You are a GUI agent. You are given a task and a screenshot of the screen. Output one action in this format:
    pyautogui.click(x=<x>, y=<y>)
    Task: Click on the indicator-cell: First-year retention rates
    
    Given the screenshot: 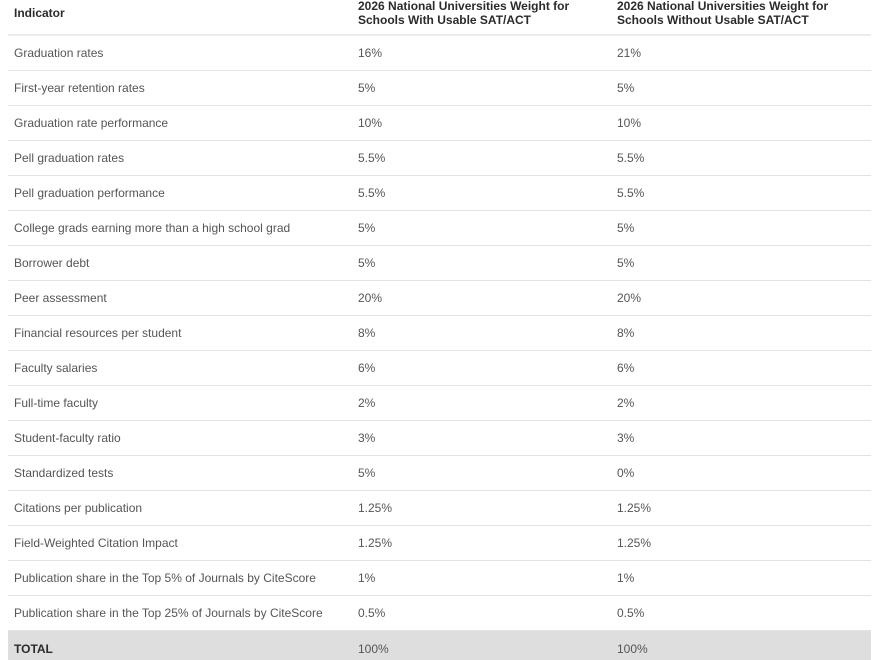 What is the action you would take?
    pyautogui.click(x=180, y=88)
    